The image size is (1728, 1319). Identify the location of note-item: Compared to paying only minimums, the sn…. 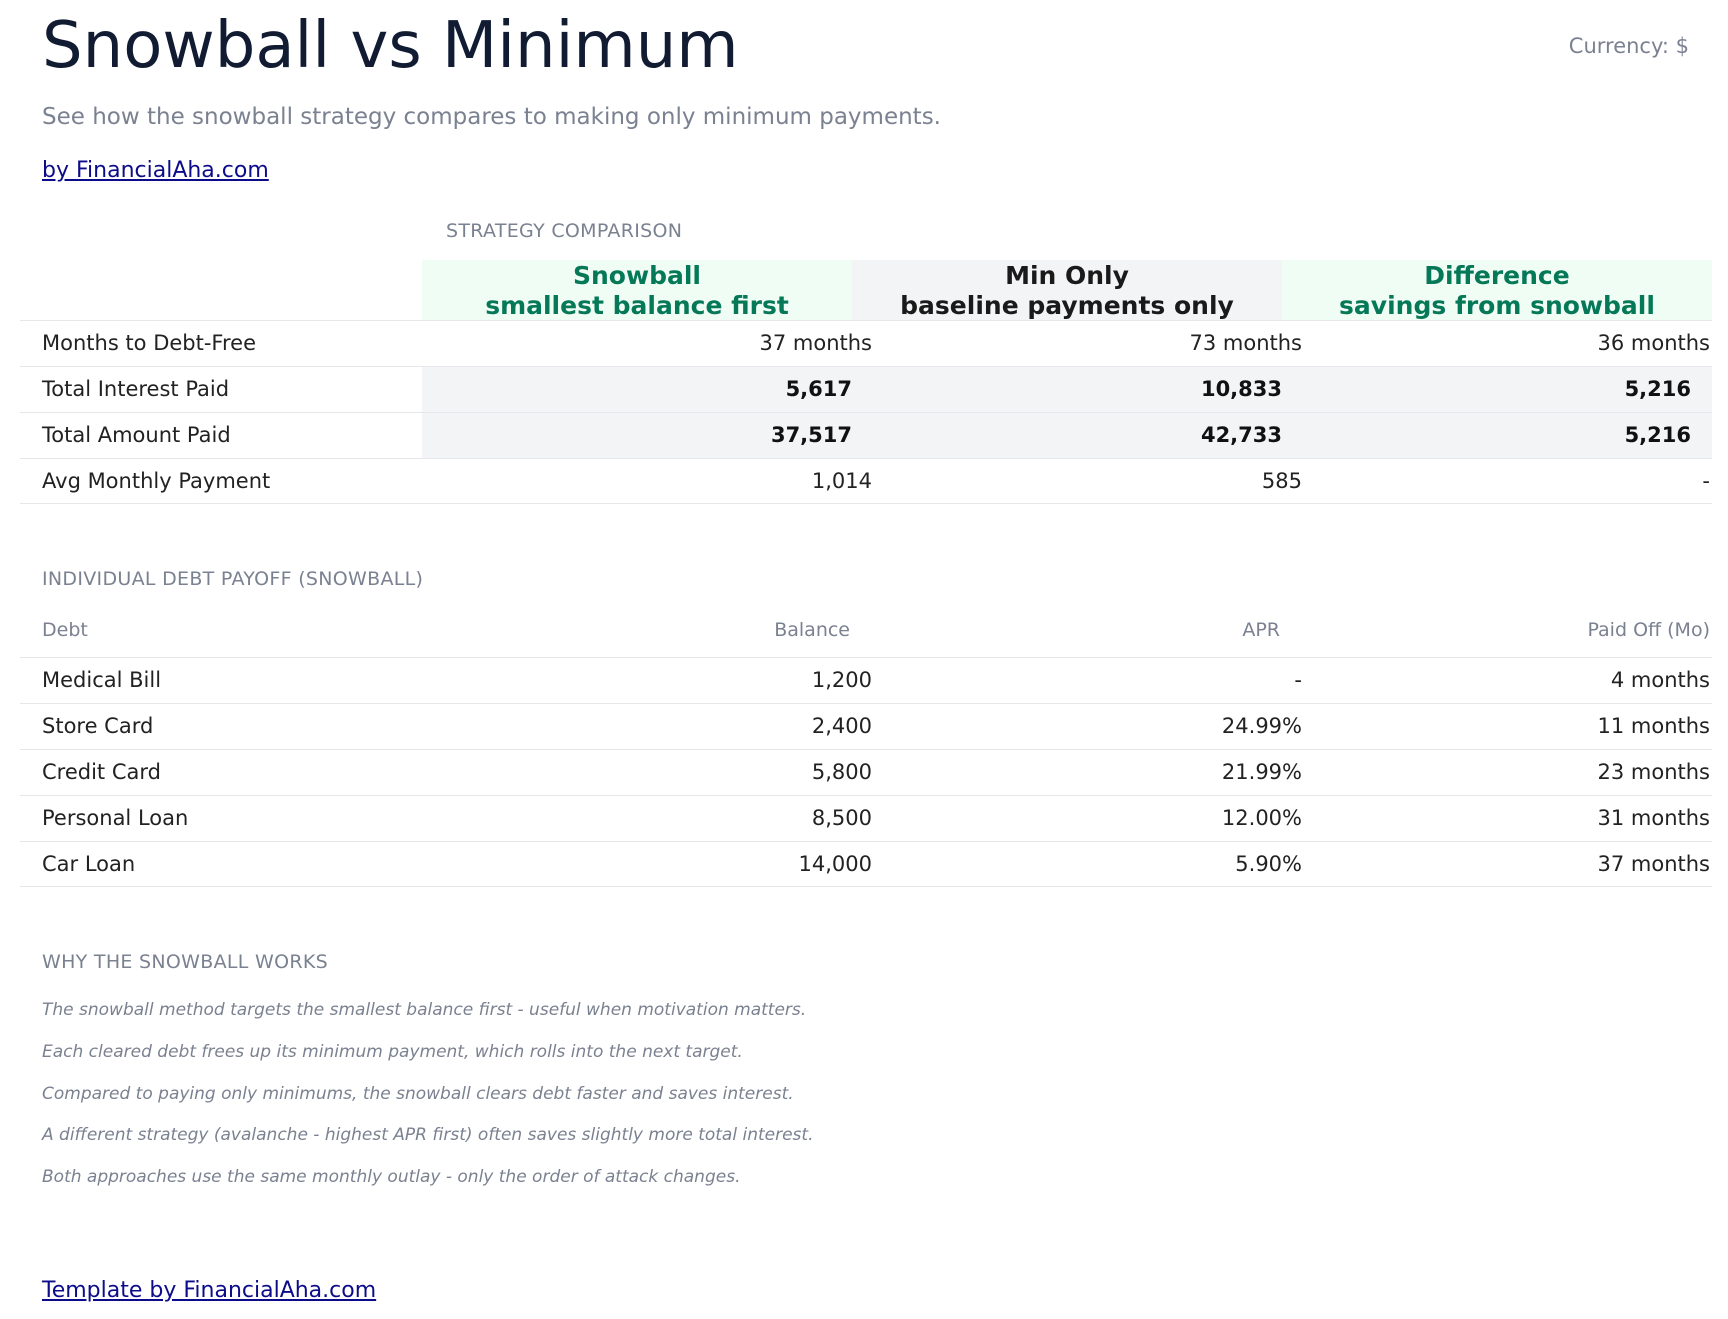
(418, 1094).